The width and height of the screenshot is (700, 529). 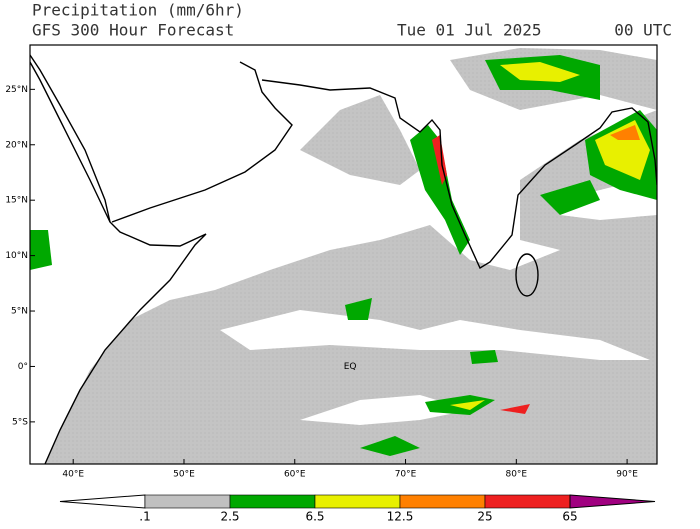 I want to click on colorbar-high-bin, so click(x=612, y=501).